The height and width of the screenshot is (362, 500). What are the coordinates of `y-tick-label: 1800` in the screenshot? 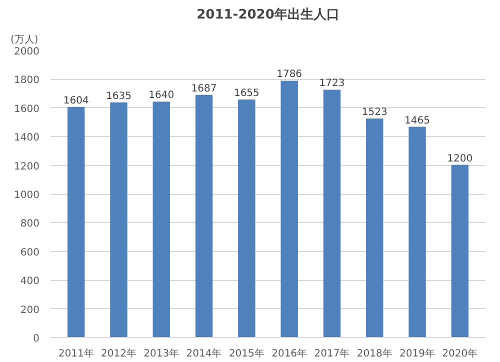 It's located at (27, 80).